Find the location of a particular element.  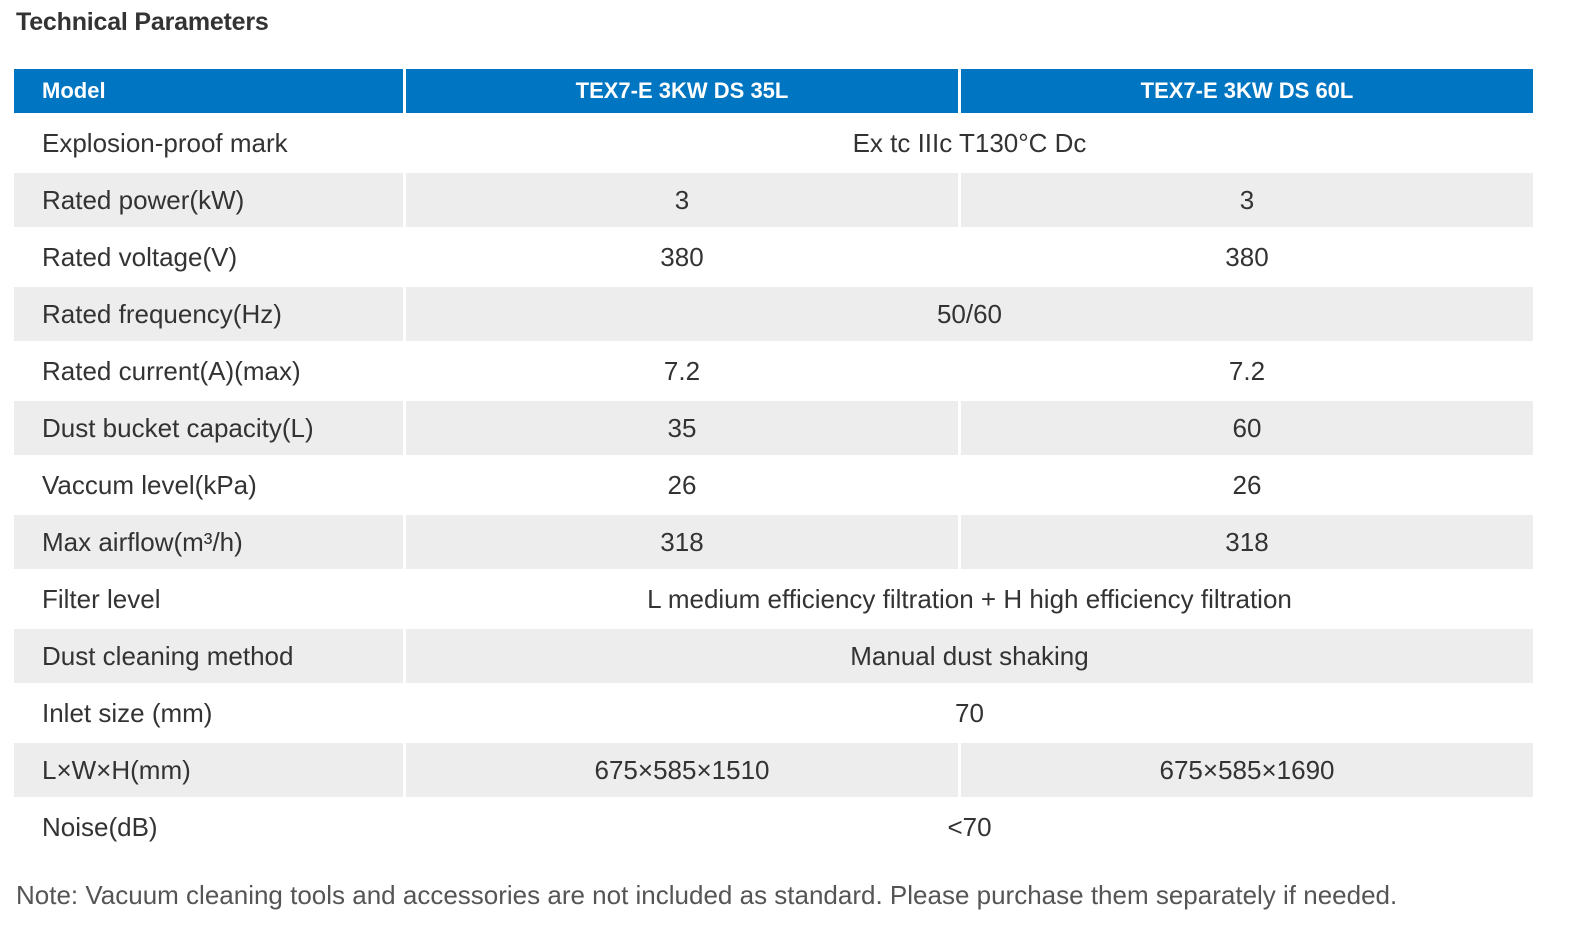

row-value-merged: <70 is located at coordinates (969, 826).